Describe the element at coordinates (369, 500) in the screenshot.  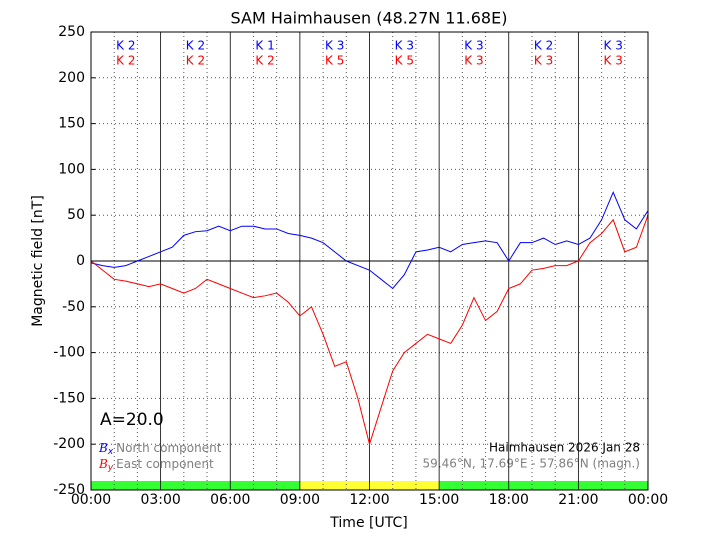
I see `x-tick-label: 12:00` at that location.